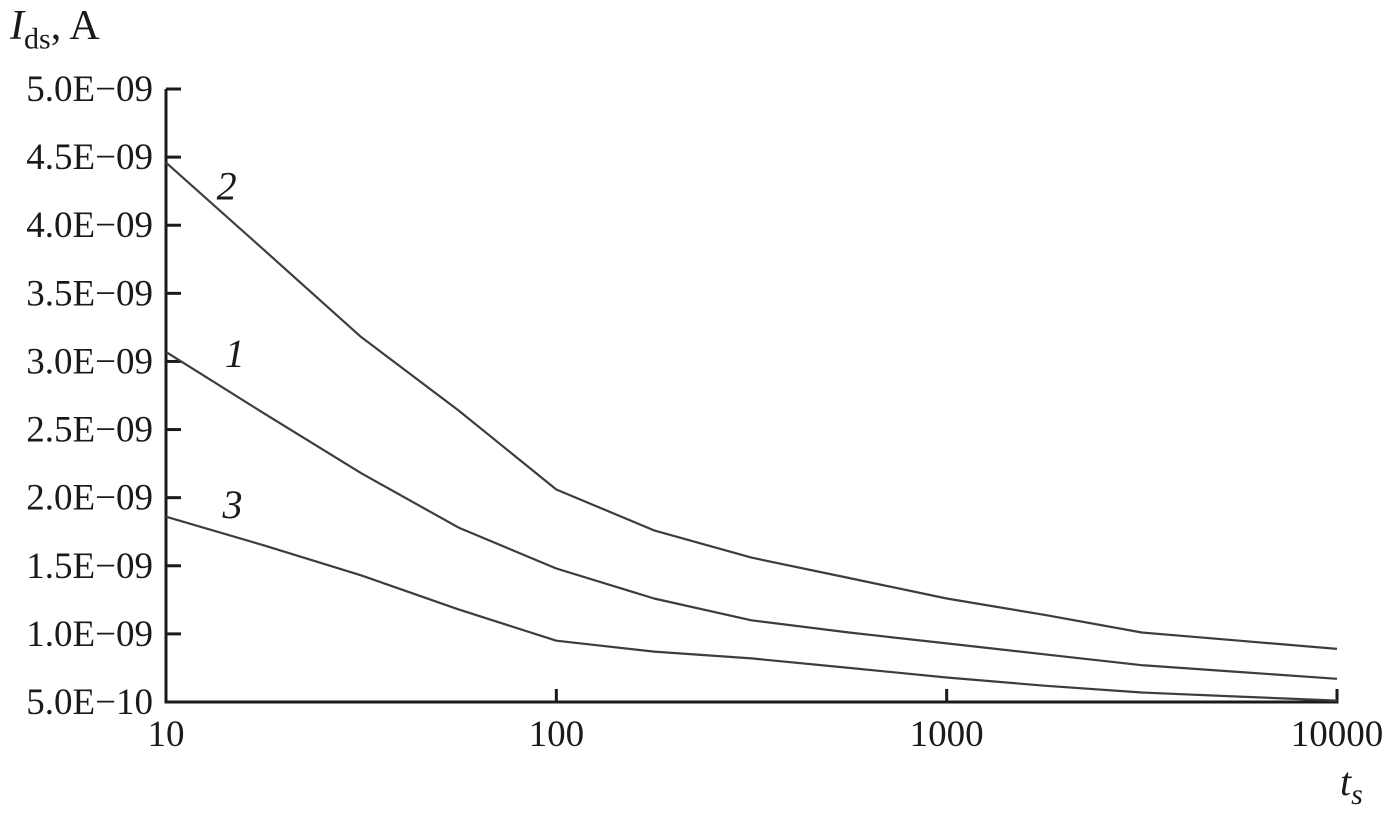 The image size is (1390, 821). What do you see at coordinates (1337, 734) in the screenshot?
I see `x-tick-label: 10000` at bounding box center [1337, 734].